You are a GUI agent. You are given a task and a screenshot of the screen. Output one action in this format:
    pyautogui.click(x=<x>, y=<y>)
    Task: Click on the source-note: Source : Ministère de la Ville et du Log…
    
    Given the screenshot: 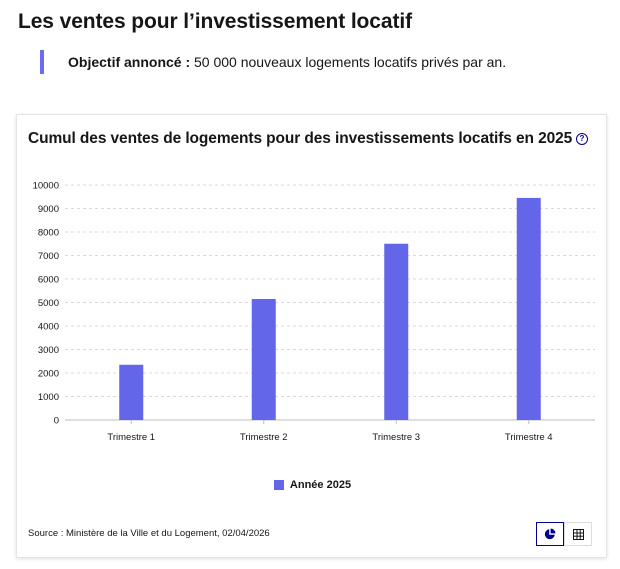 What is the action you would take?
    pyautogui.click(x=149, y=533)
    